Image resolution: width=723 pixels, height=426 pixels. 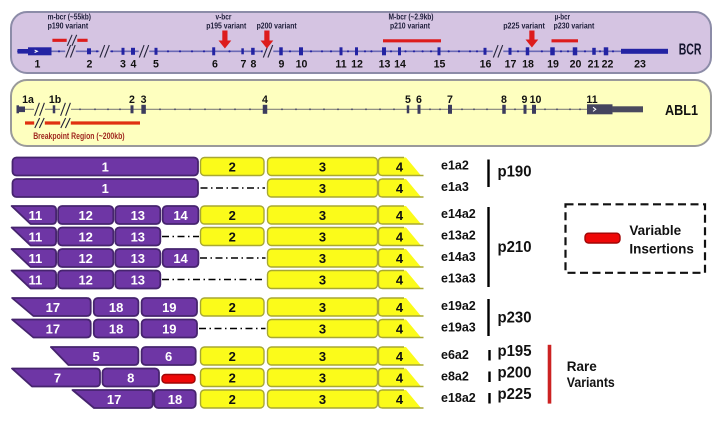 I want to click on svg-text: 23, so click(x=640, y=65).